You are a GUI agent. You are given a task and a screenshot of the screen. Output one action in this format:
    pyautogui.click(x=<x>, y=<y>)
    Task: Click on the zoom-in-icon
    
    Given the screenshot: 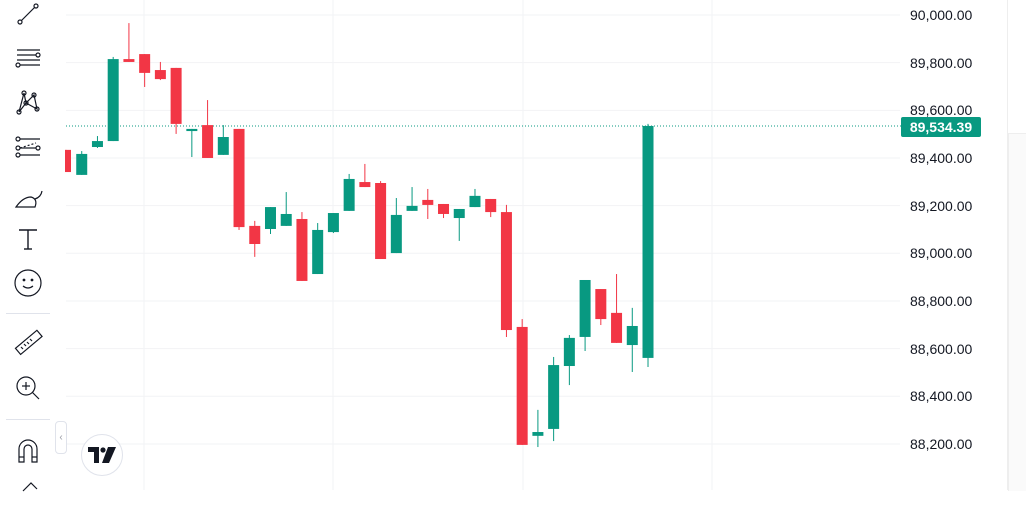 What is the action you would take?
    pyautogui.click(x=28, y=388)
    